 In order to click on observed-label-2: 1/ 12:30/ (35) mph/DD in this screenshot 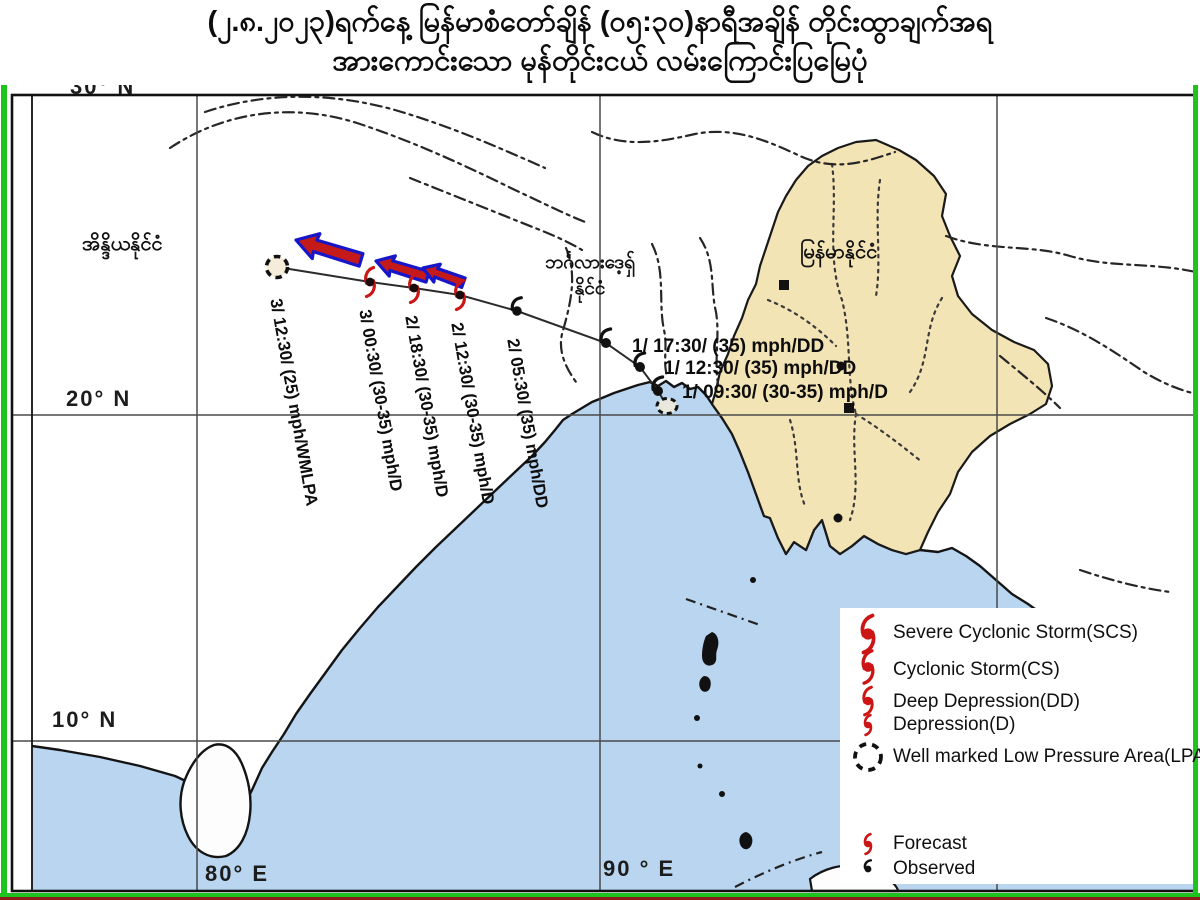, I will do `click(760, 368)`.